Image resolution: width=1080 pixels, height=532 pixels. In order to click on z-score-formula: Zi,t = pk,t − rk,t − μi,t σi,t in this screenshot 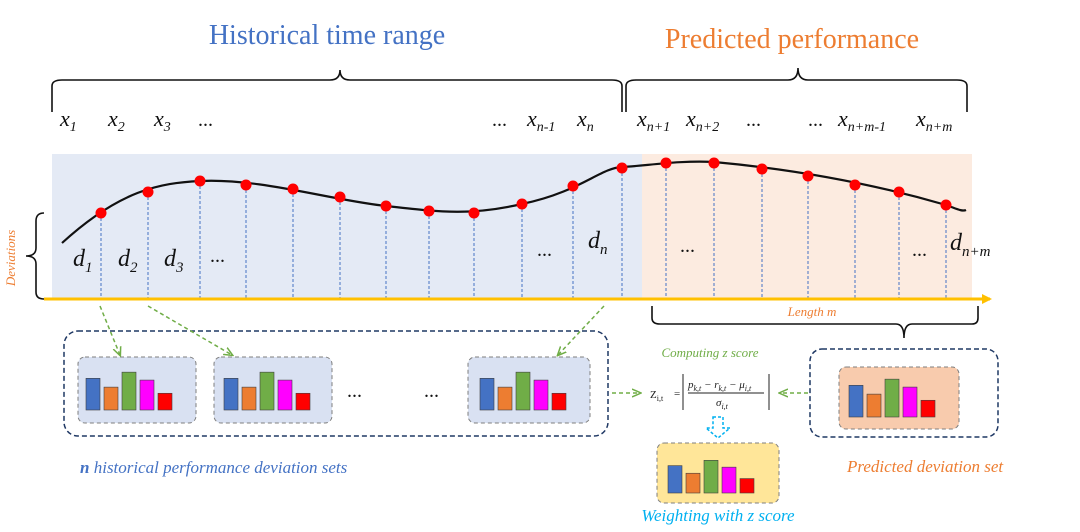, I will do `click(710, 392)`.